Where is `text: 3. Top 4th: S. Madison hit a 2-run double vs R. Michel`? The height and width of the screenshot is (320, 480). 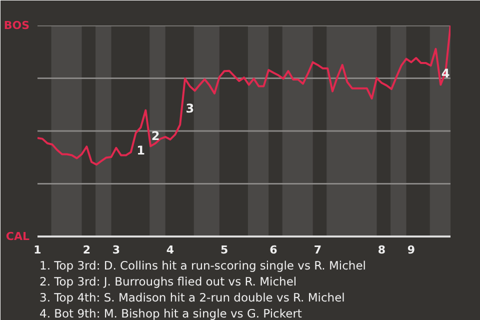 text: 3. Top 4th: S. Madison hit a 2-run double vs R. Michel is located at coordinates (192, 297).